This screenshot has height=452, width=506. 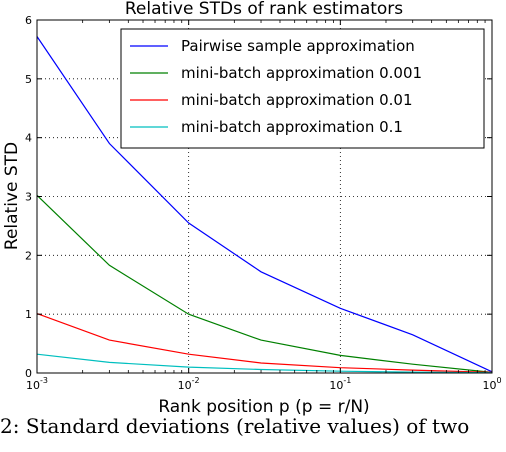 What do you see at coordinates (28, 79) in the screenshot?
I see `y-tick-label: 5` at bounding box center [28, 79].